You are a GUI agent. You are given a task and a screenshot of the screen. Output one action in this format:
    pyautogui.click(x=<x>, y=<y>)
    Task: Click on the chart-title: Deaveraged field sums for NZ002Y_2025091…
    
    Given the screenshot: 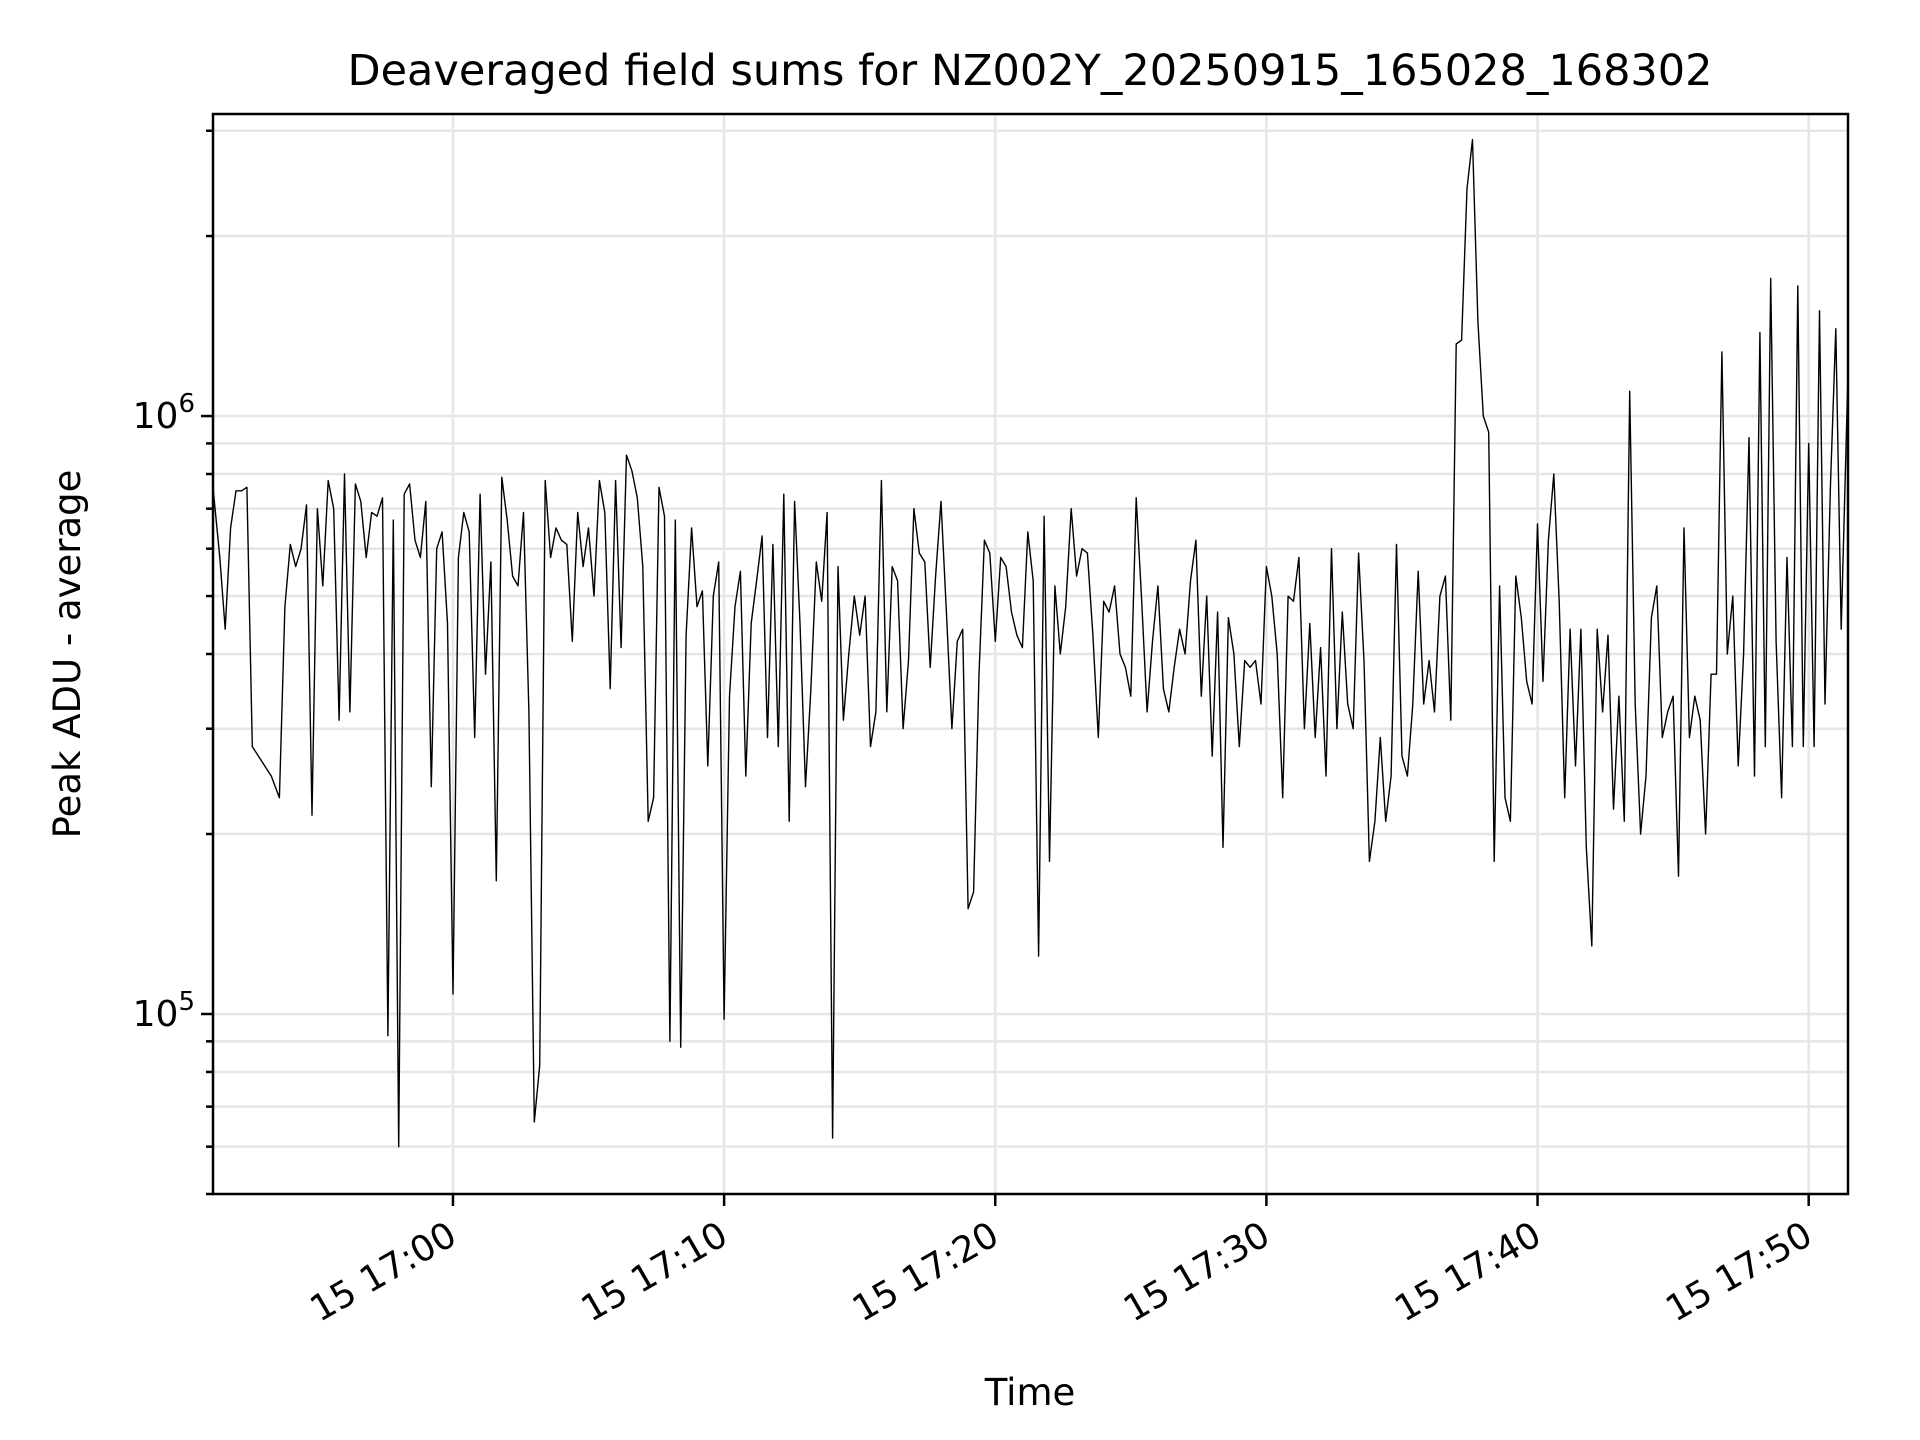 What is the action you would take?
    pyautogui.click(x=1029, y=71)
    